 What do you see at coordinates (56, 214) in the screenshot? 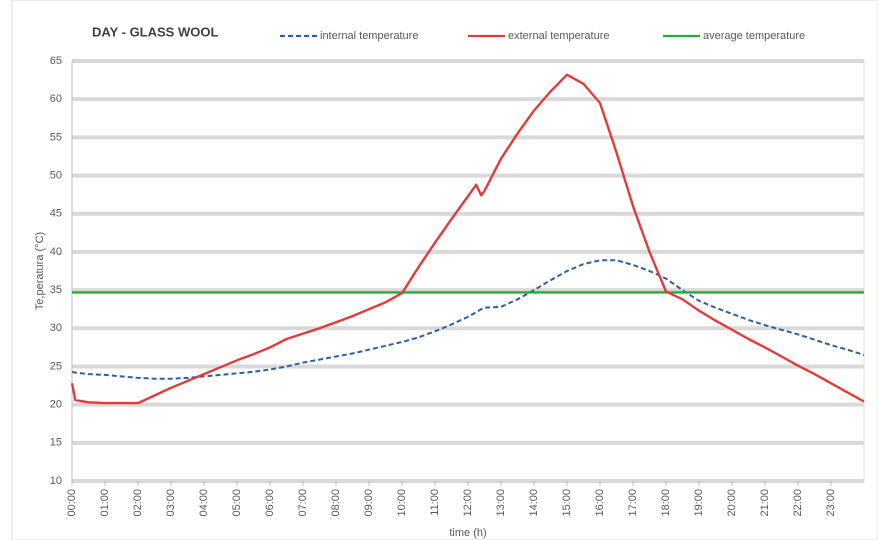
I see `y-tick-label: 45` at bounding box center [56, 214].